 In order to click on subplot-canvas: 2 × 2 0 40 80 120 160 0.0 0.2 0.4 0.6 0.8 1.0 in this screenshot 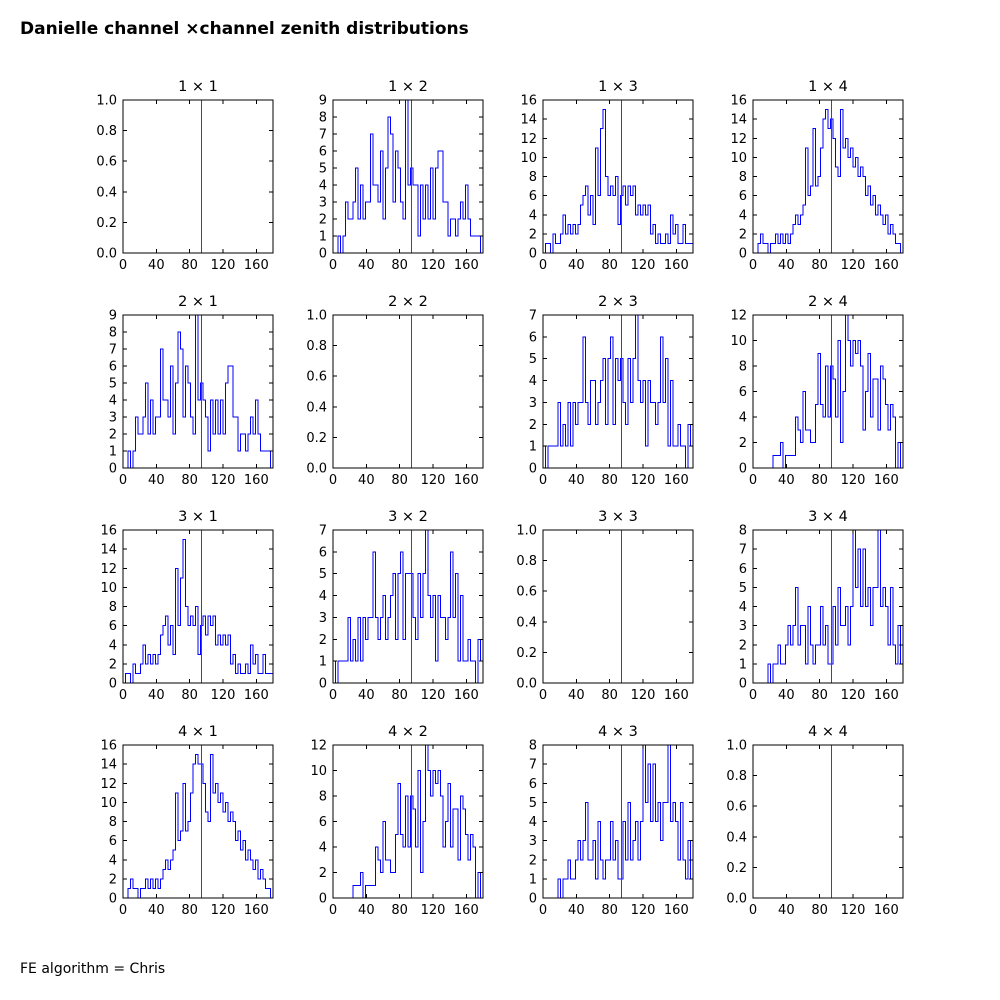, I will do `click(395, 391)`.